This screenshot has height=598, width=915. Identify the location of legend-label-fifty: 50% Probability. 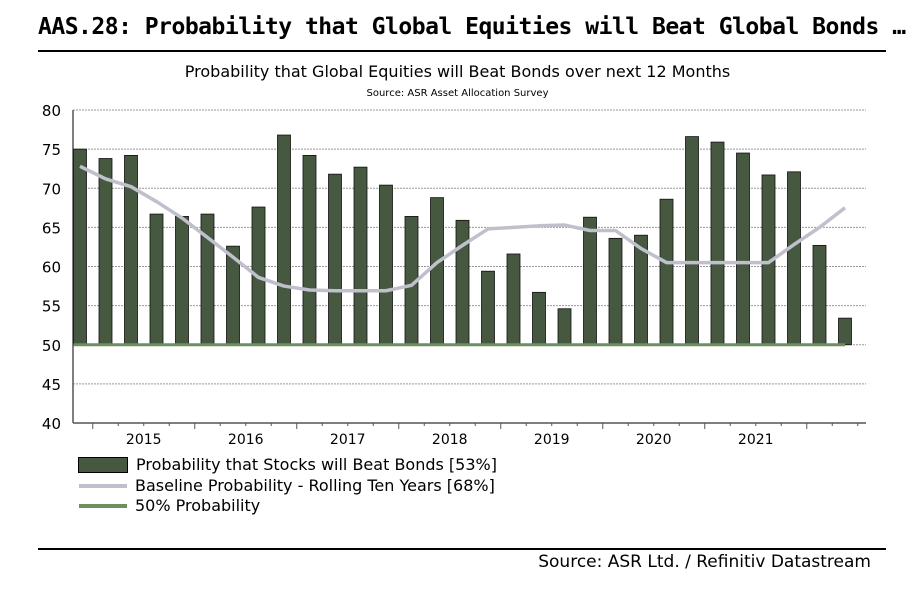
(198, 505).